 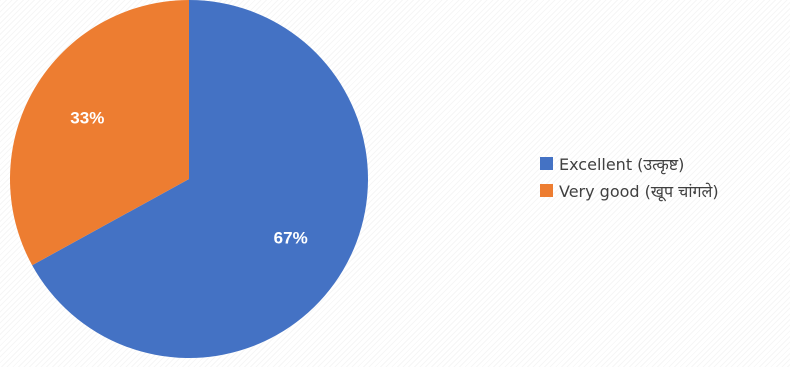 I want to click on legend-item-excellent: Excellent (उत्कृष्ट), so click(x=629, y=163).